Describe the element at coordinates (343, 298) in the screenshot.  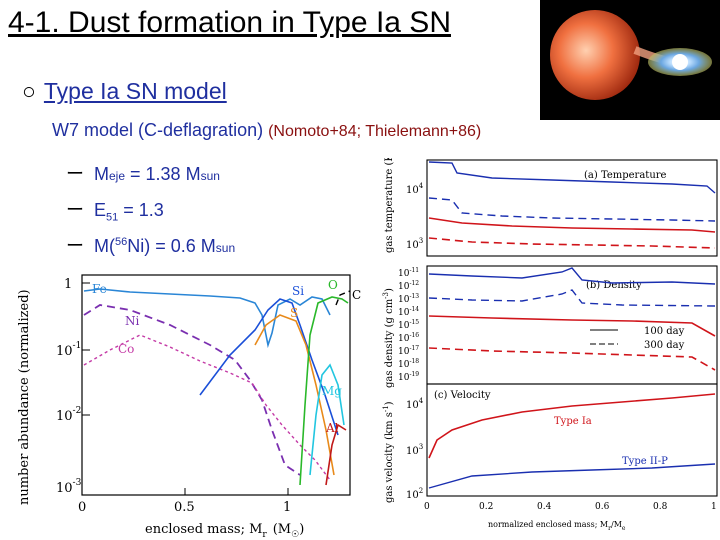
I see `c-curve` at that location.